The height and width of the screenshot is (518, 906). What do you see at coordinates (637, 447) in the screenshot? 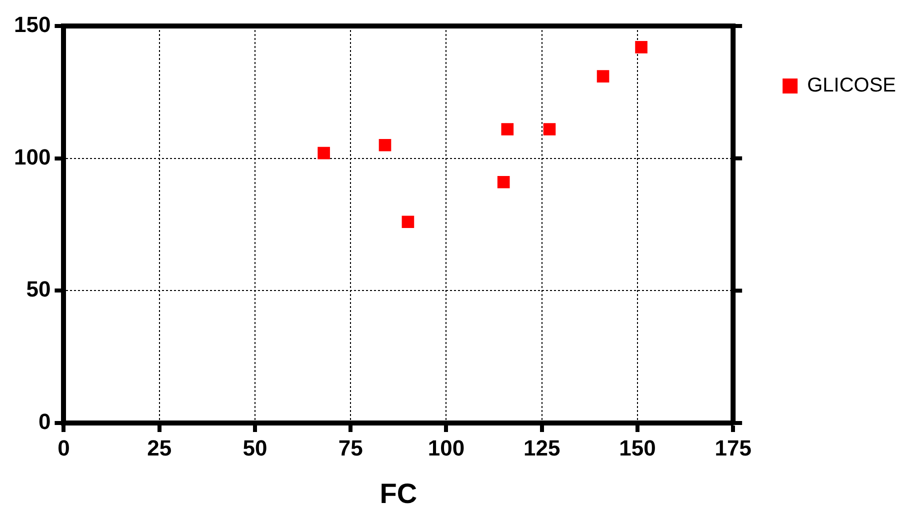
I see `x-tick-label: 150` at bounding box center [637, 447].